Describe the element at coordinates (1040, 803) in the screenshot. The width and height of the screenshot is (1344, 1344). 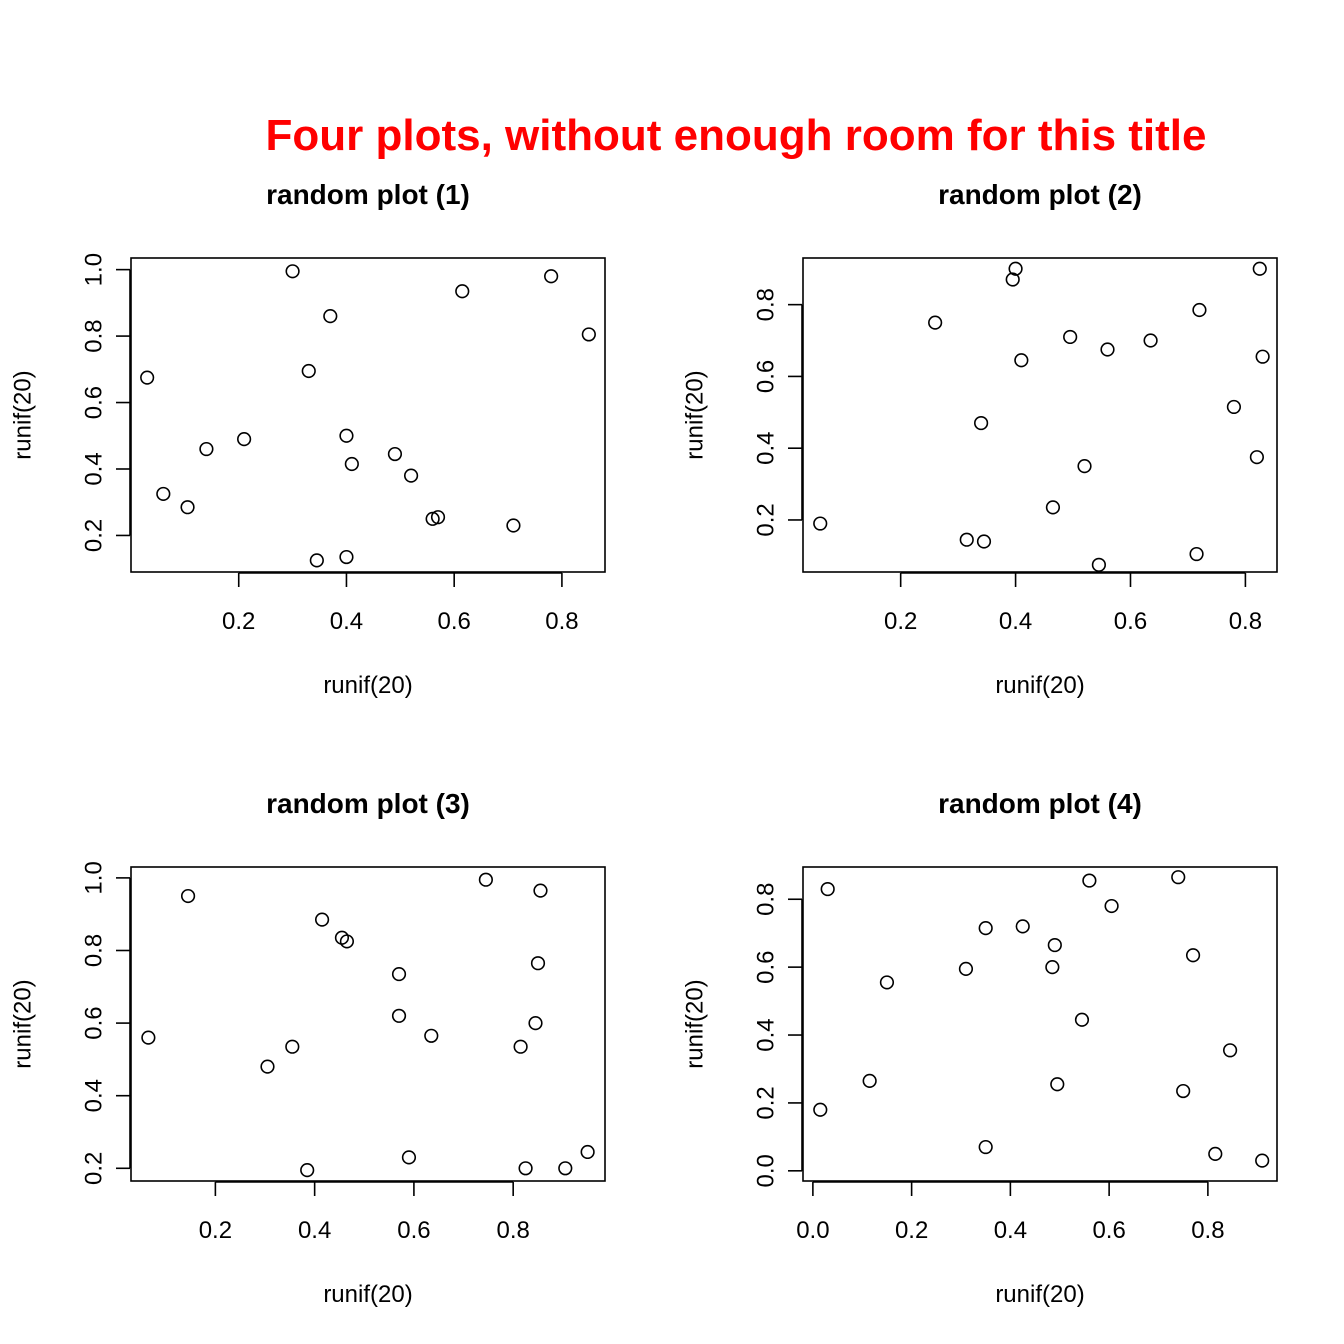
I see `panel-title: random plot (4)` at that location.